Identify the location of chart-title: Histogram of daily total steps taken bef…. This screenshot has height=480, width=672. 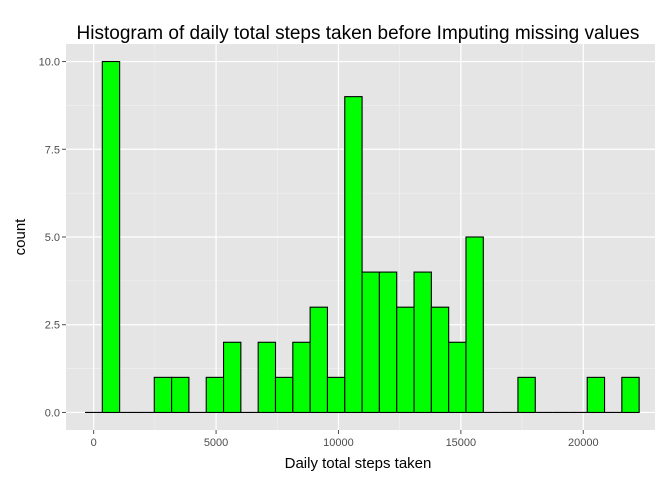
(358, 33).